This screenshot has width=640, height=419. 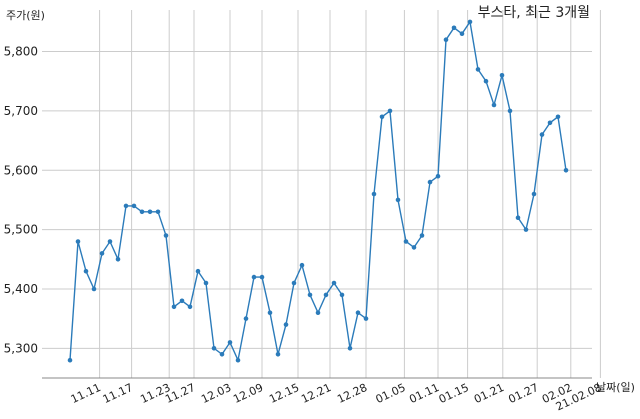 What do you see at coordinates (216, 393) in the screenshot?
I see `x-tick-label: 12.03` at bounding box center [216, 393].